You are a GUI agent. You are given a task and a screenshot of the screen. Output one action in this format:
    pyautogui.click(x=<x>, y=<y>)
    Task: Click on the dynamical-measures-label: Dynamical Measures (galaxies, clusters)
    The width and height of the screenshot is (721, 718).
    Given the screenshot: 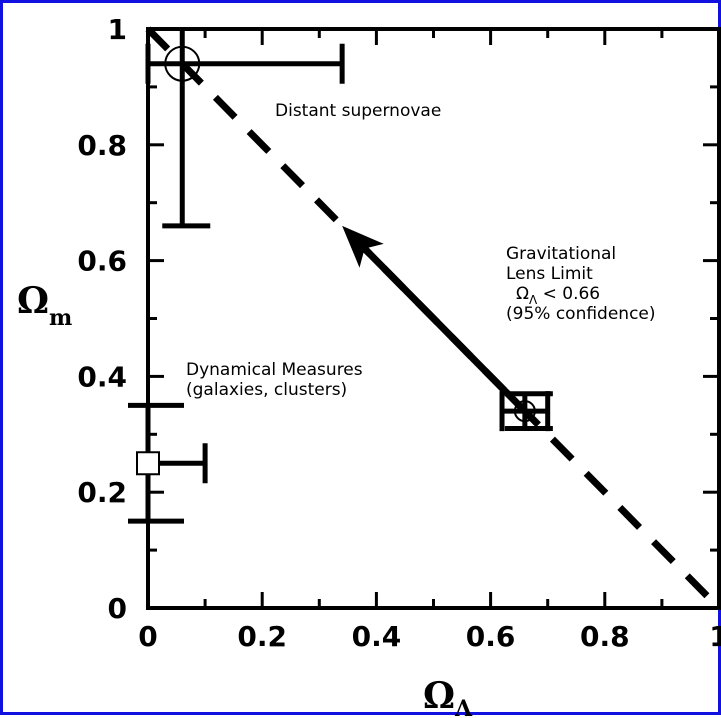 What is the action you would take?
    pyautogui.click(x=274, y=380)
    